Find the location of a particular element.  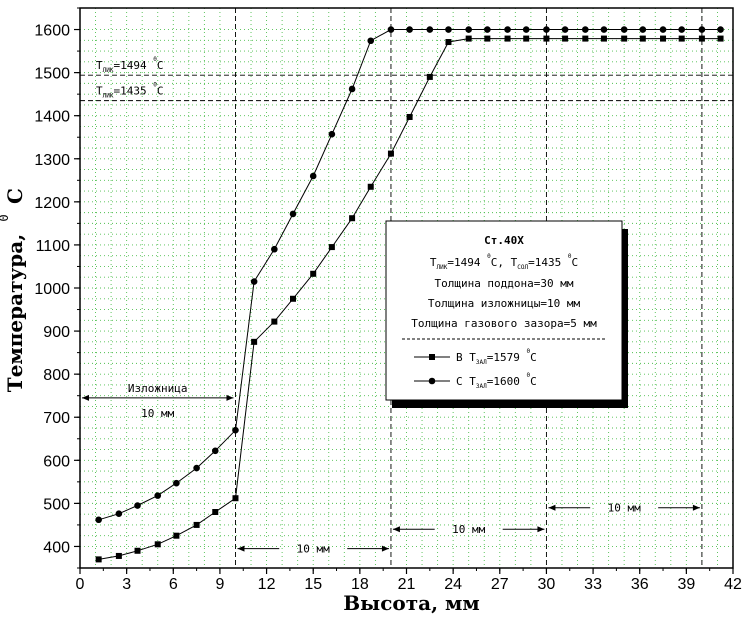

x-tick-label: 24 is located at coordinates (453, 584).